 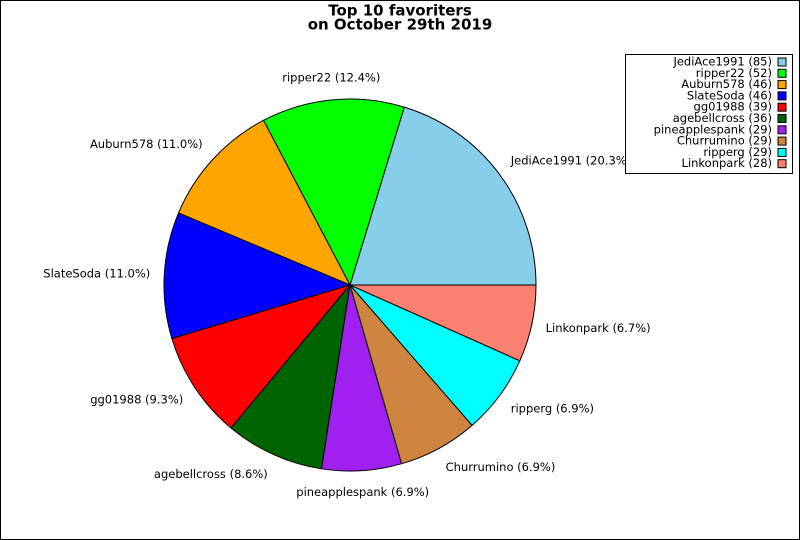 What do you see at coordinates (211, 474) in the screenshot?
I see `slice-label: agebellcross (8.6%)` at bounding box center [211, 474].